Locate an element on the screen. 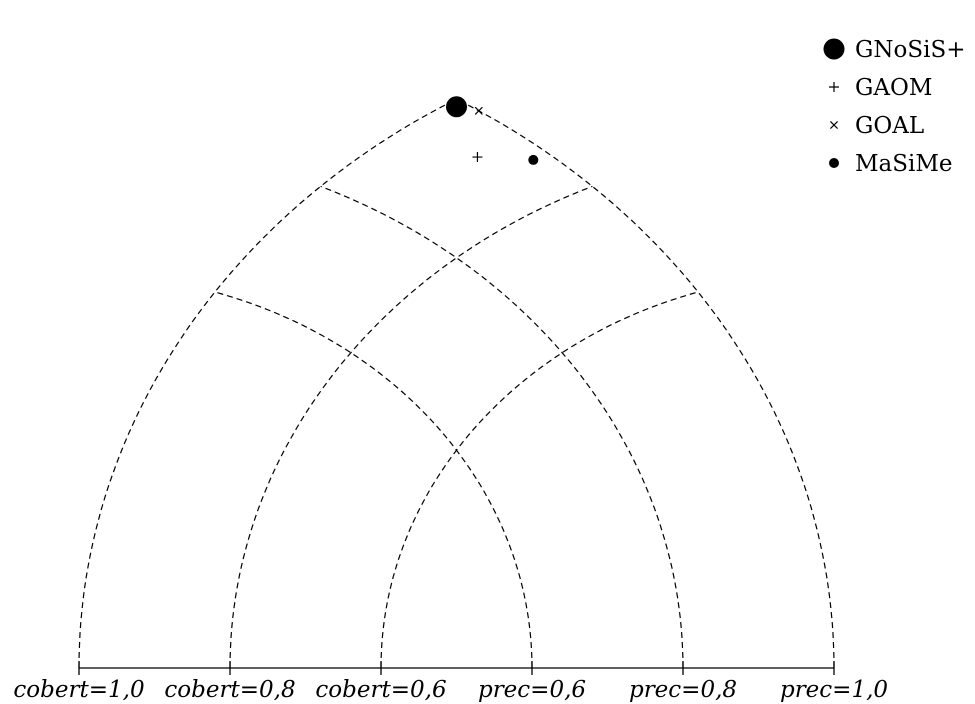 This screenshot has height=704, width=975. tick-label-prec-1: prec=1,0 is located at coordinates (834, 690).